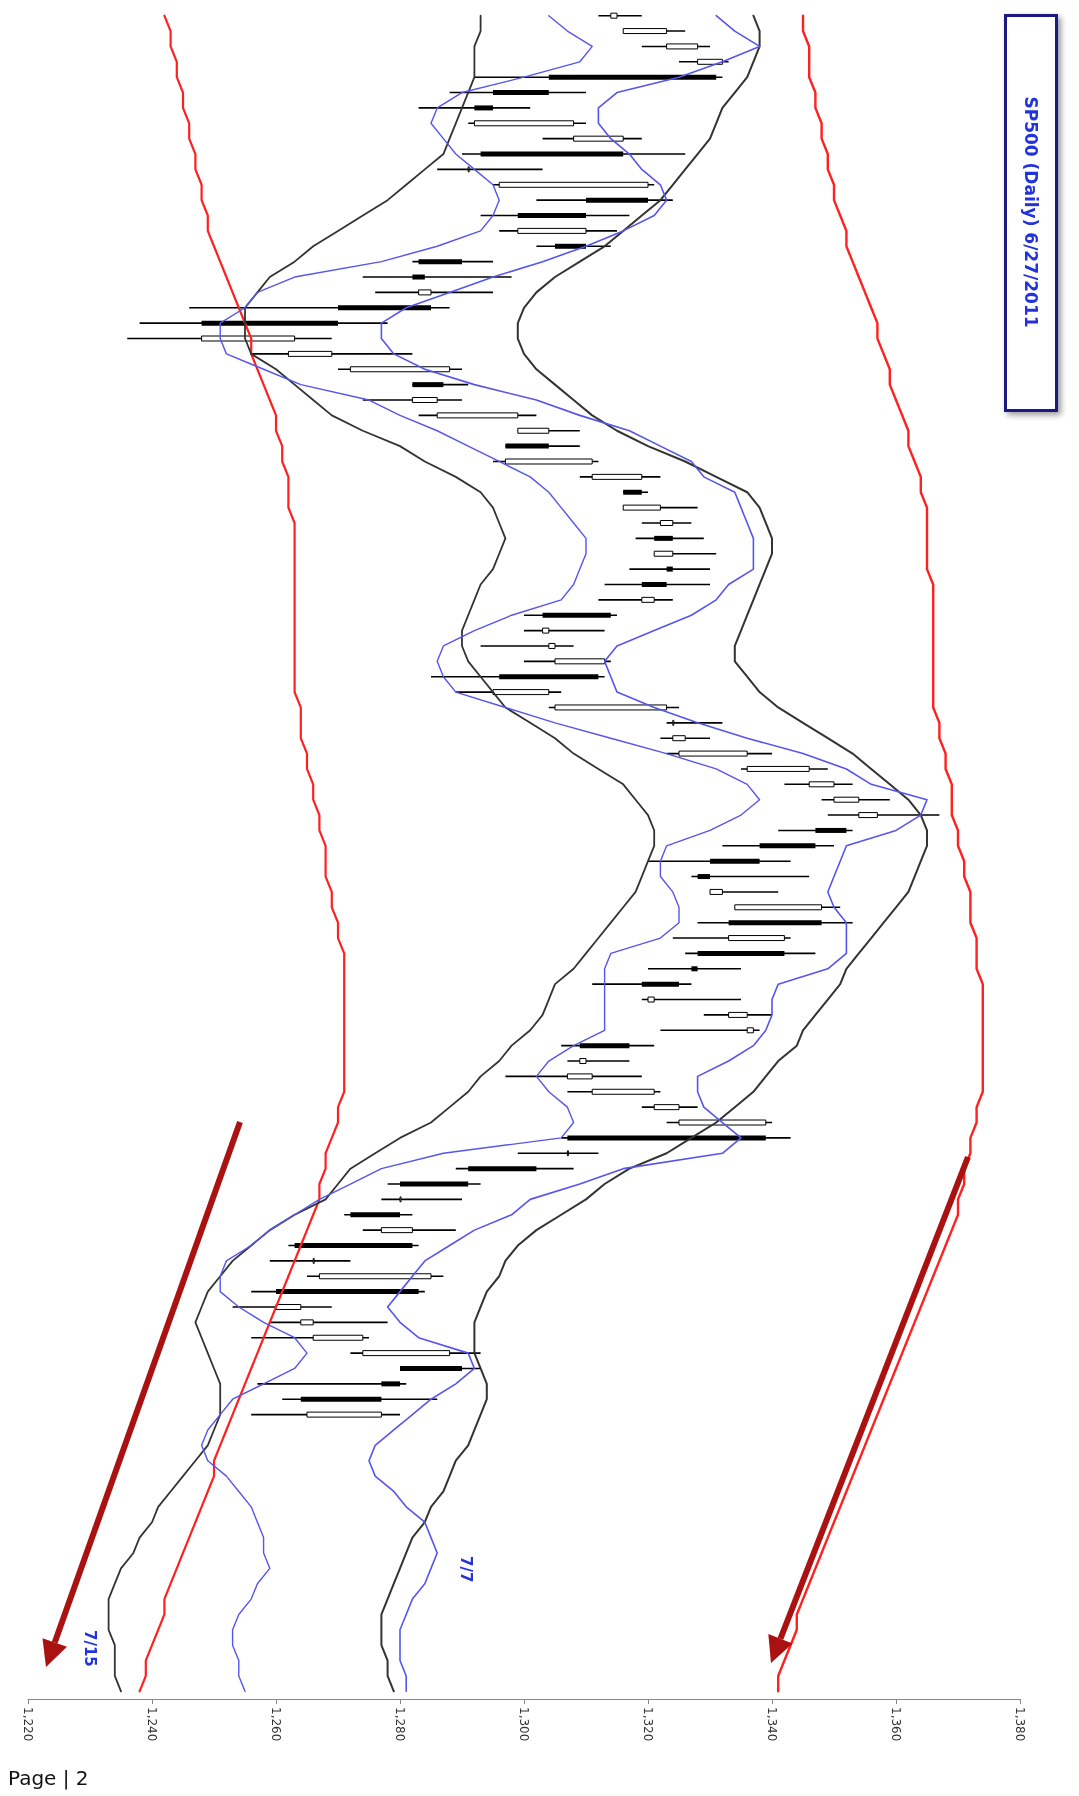 The image size is (1079, 1796). What do you see at coordinates (896, 1724) in the screenshot?
I see `x-tick-label: 1,360` at bounding box center [896, 1724].